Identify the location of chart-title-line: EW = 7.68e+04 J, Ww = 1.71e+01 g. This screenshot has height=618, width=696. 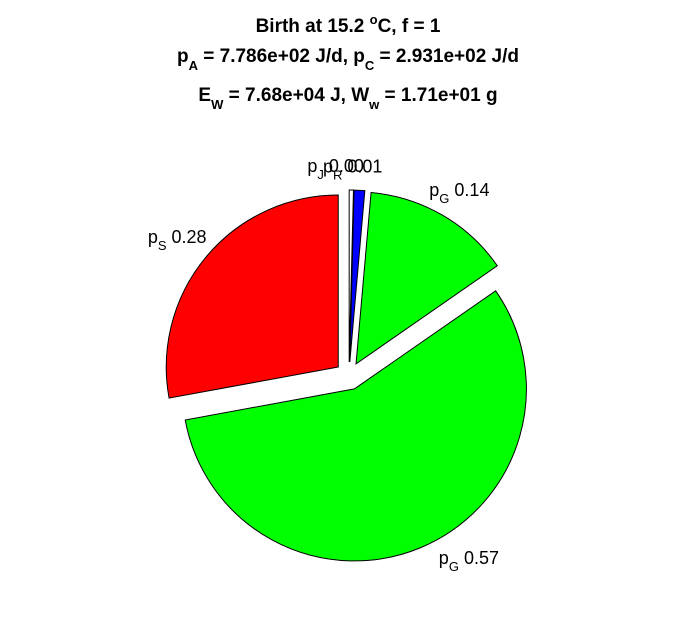
(347, 98).